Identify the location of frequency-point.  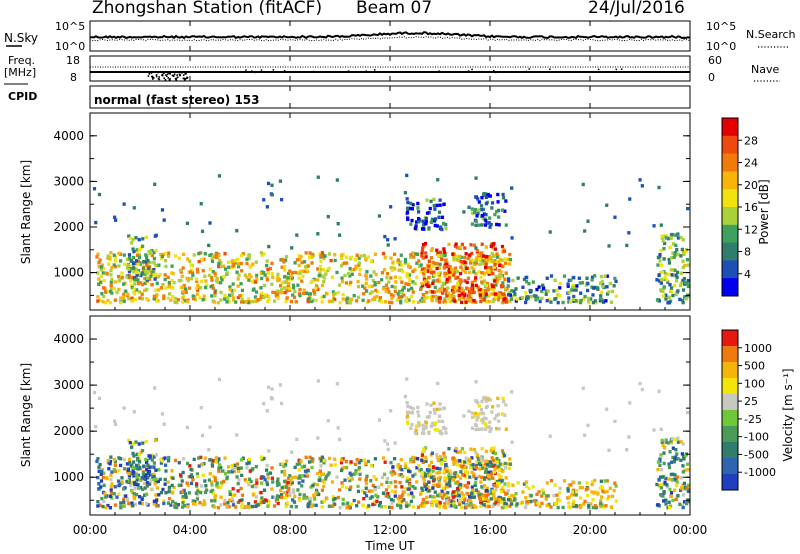
(374, 70).